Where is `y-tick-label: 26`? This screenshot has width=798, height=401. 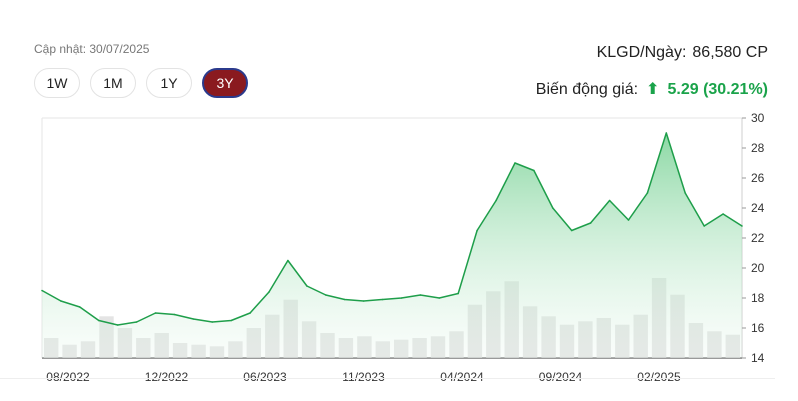 y-tick-label: 26 is located at coordinates (758, 178).